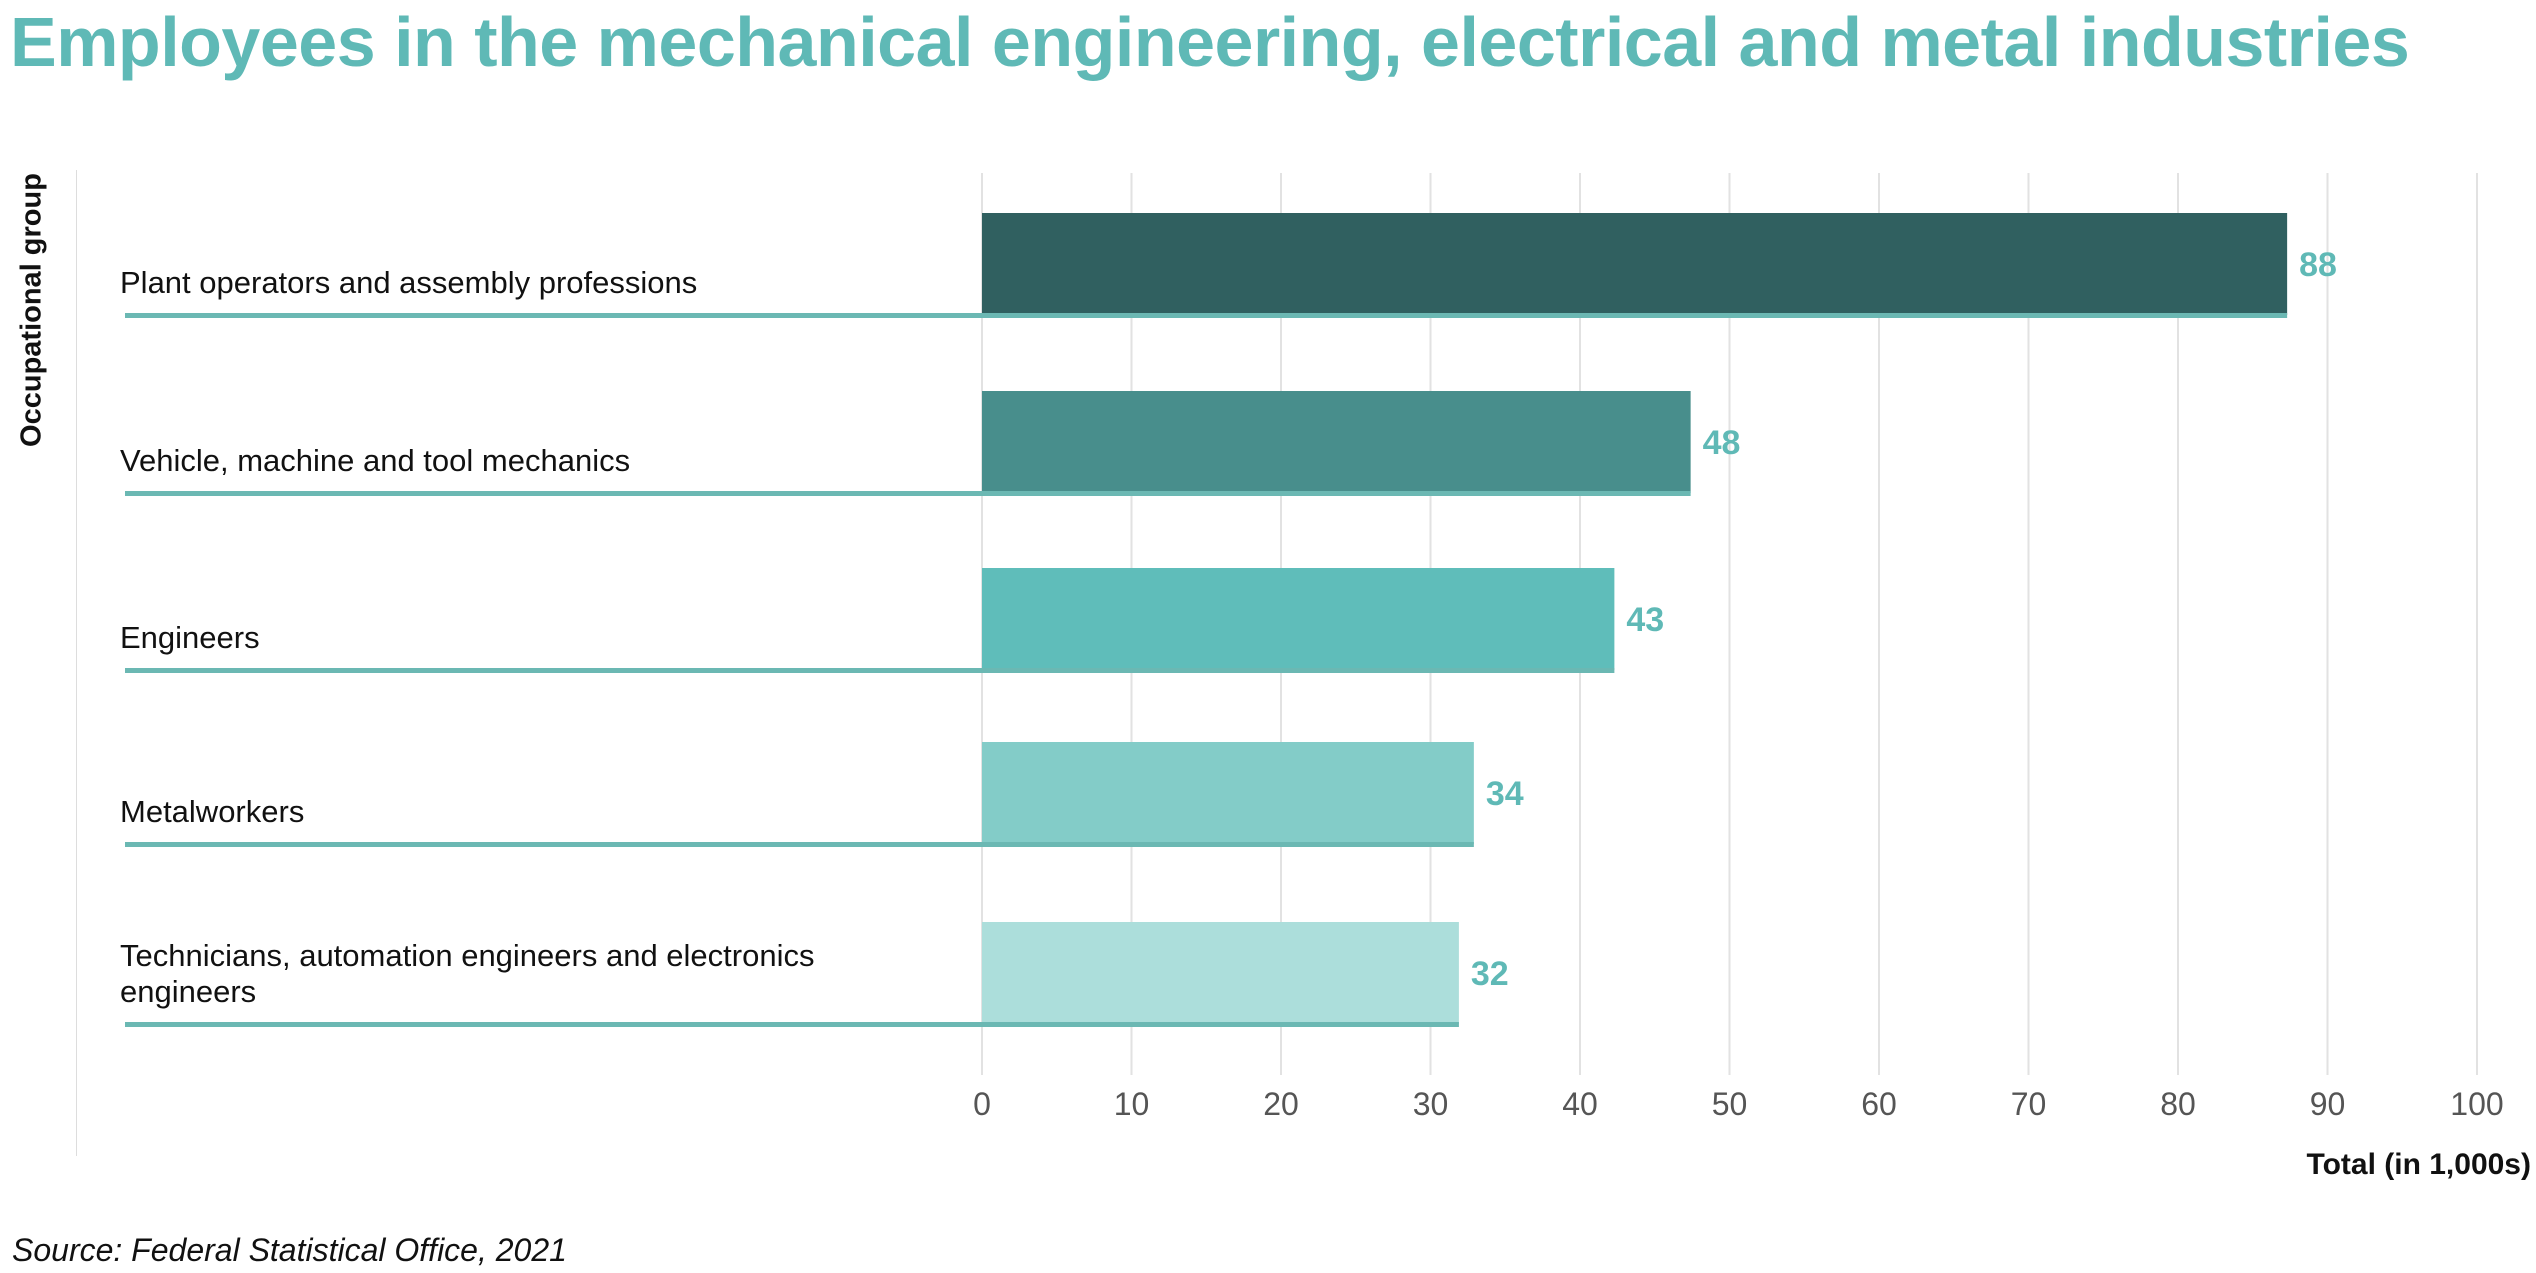 This screenshot has height=1273, width=2536. What do you see at coordinates (212, 811) in the screenshot?
I see `category-label: Metalworkers` at bounding box center [212, 811].